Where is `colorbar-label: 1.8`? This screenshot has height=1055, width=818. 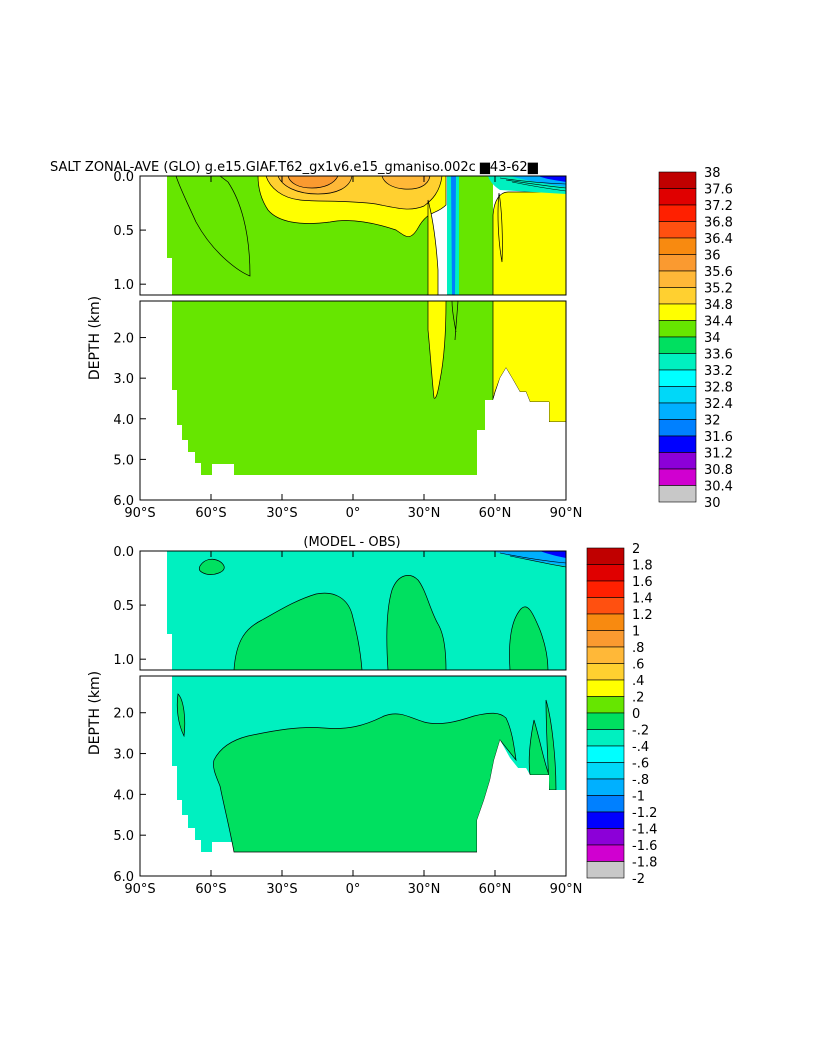 colorbar-label: 1.8 is located at coordinates (642, 566).